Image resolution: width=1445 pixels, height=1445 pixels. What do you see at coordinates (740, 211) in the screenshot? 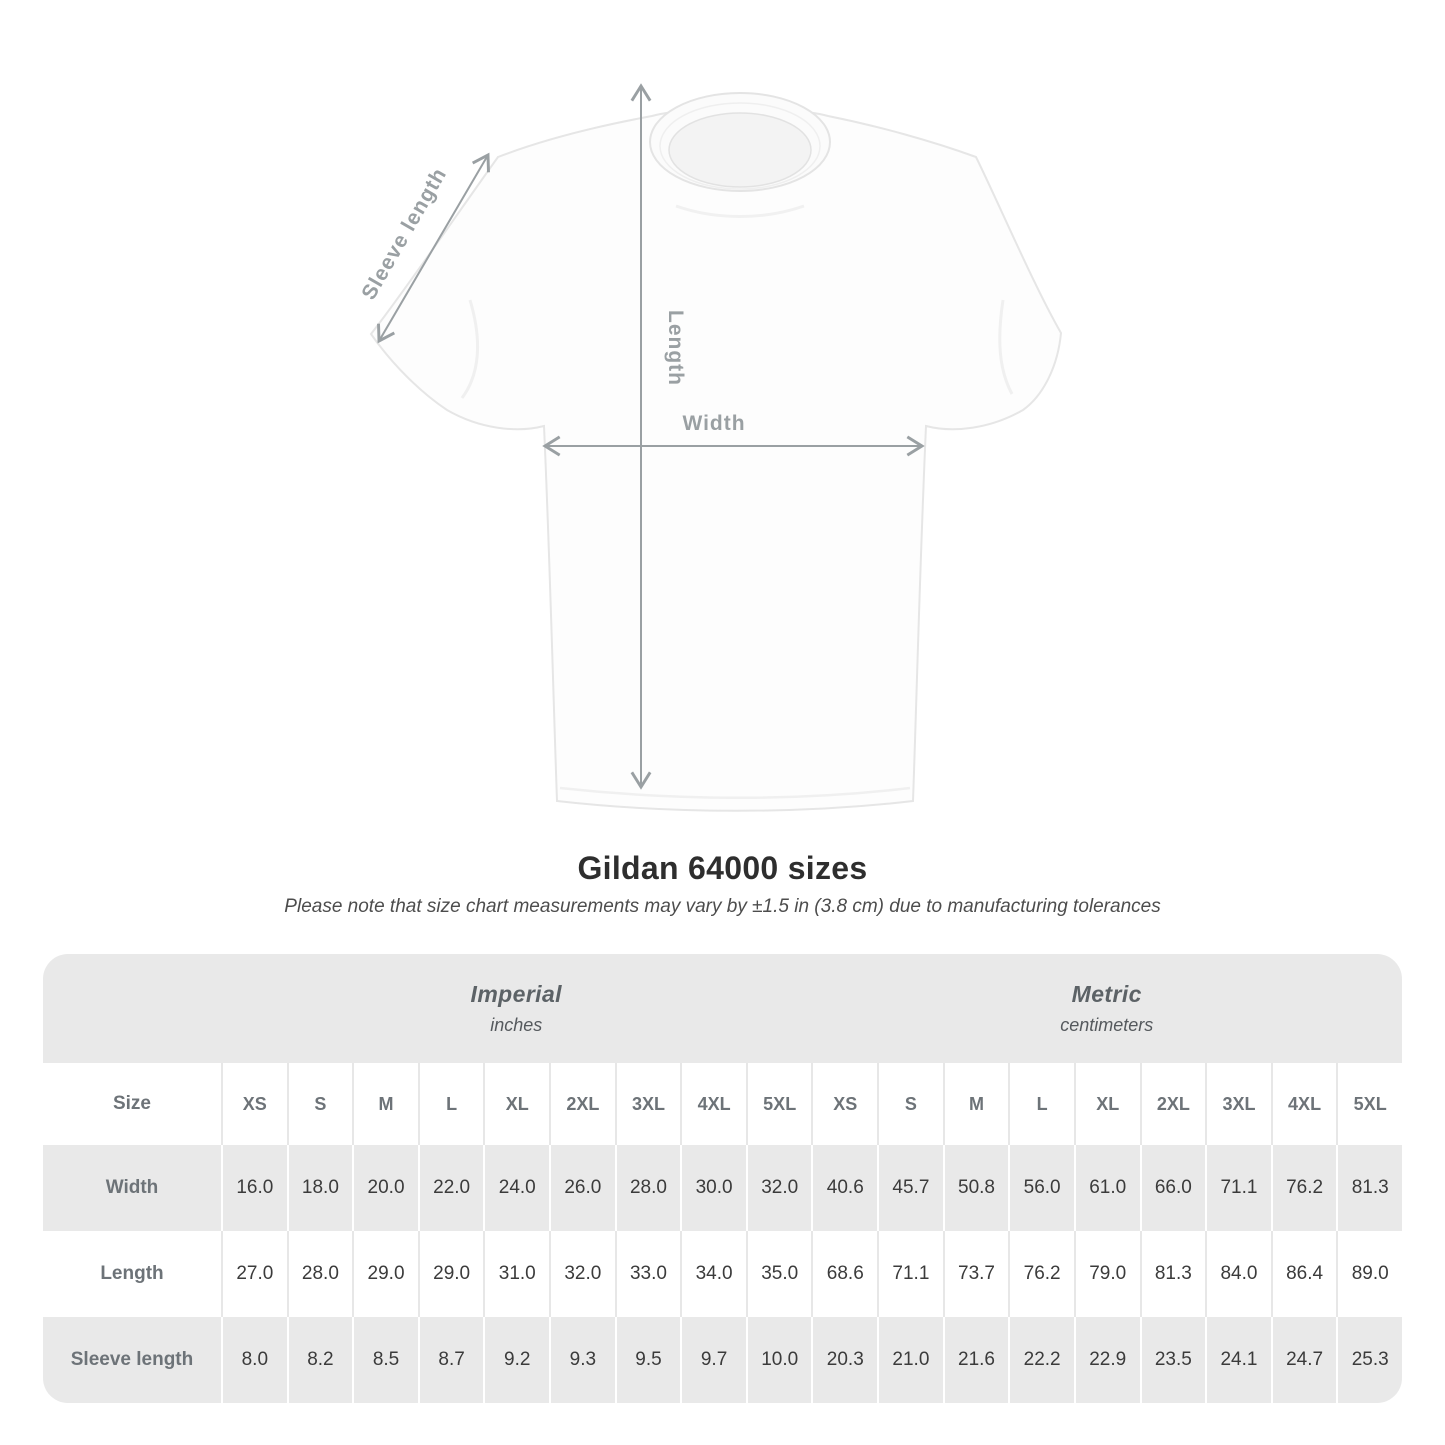
I see `under-collar-shadow` at bounding box center [740, 211].